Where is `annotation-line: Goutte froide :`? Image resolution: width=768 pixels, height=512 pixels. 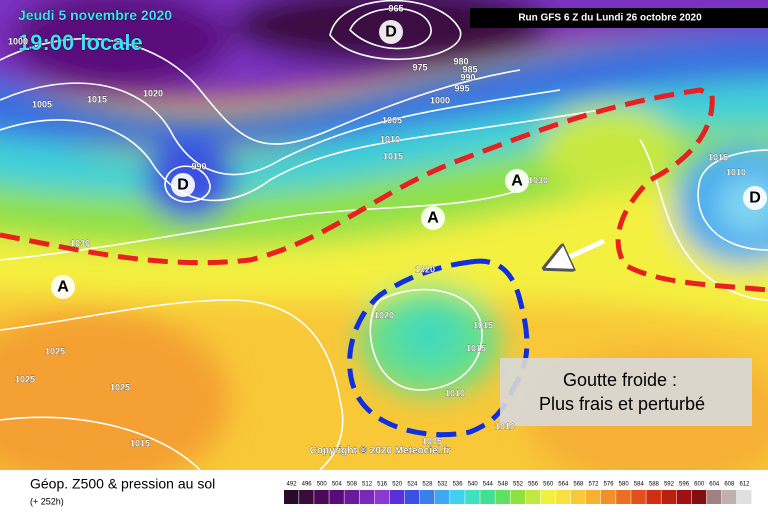 annotation-line: Goutte froide : is located at coordinates (620, 380).